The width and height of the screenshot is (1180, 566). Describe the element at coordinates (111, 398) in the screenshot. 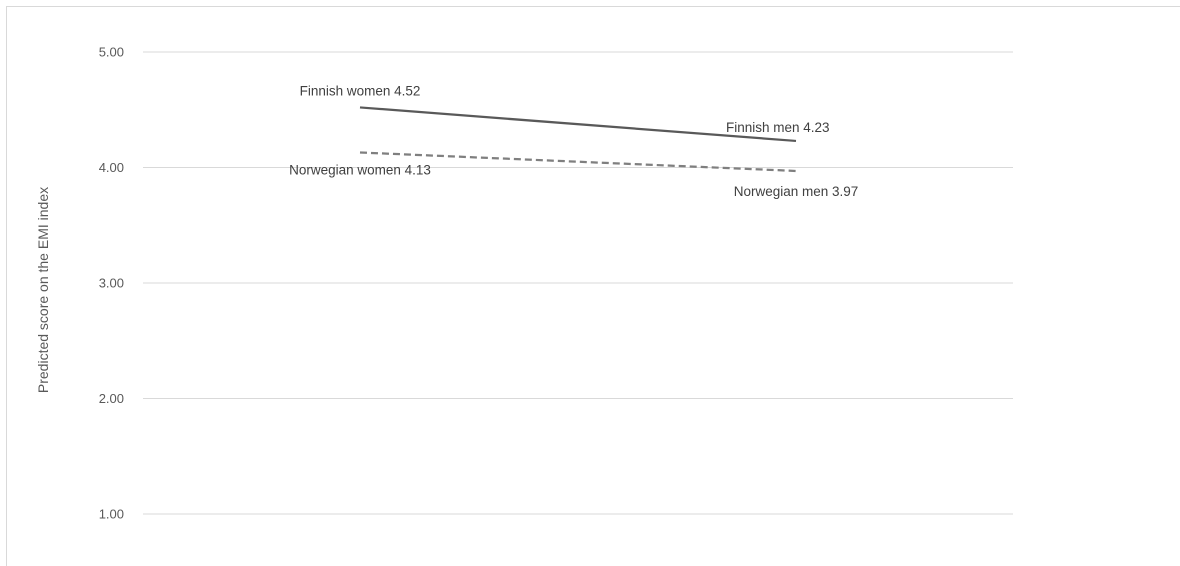

I see `y-tick-label: 2.00` at that location.